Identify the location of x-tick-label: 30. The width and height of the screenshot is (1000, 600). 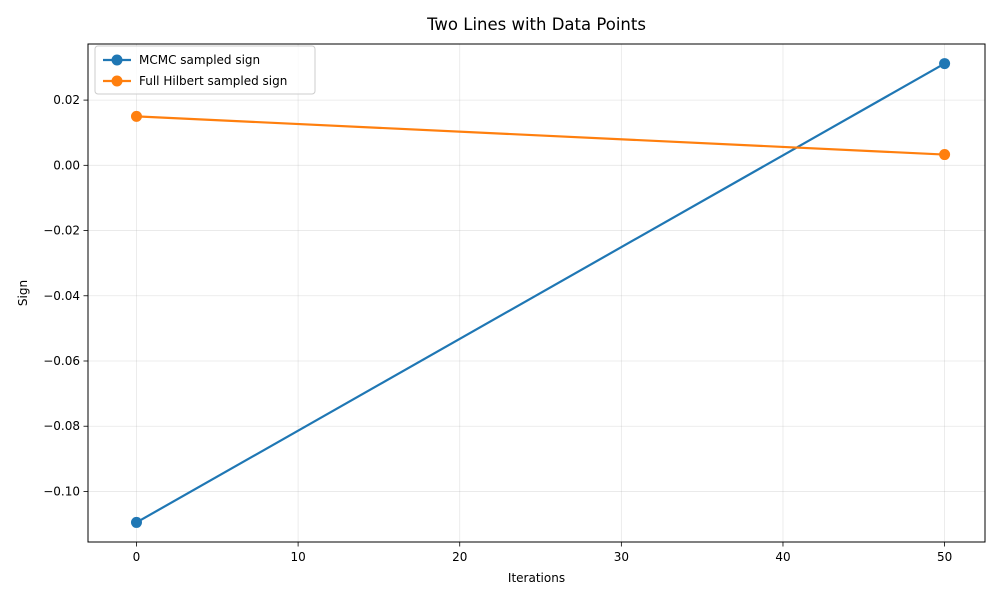
(621, 557).